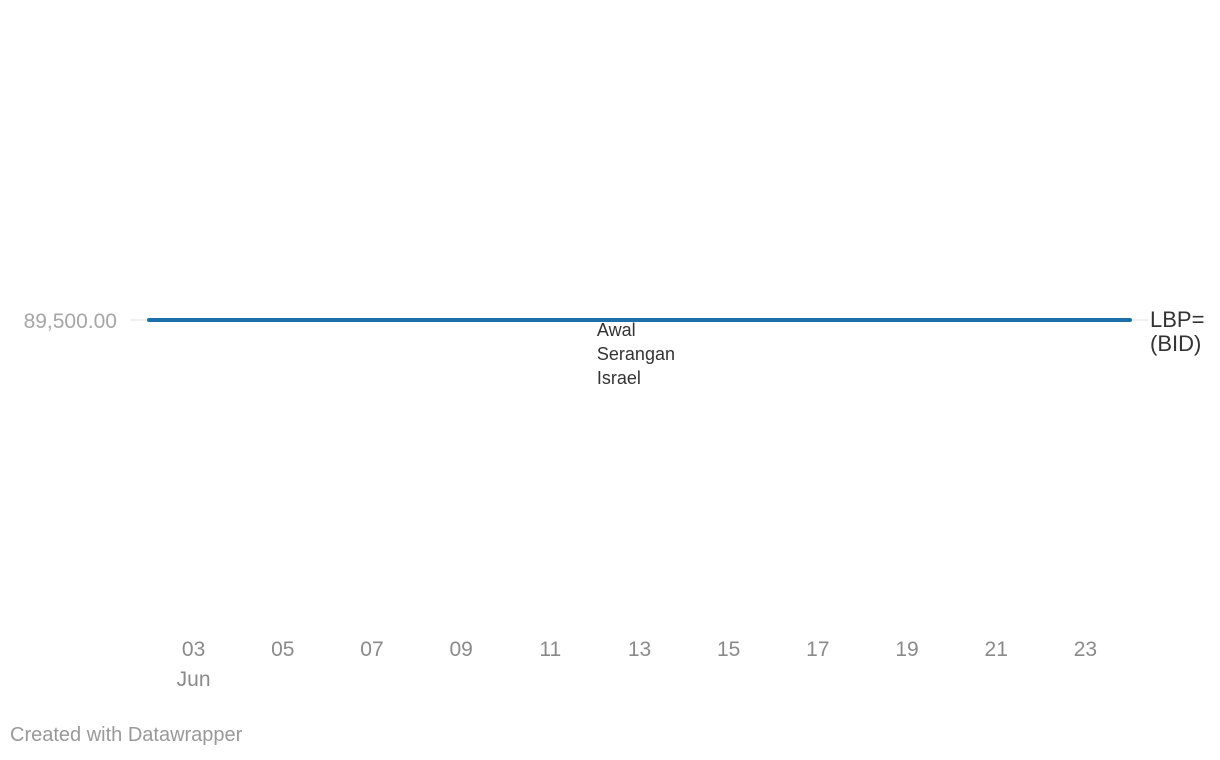 This screenshot has width=1220, height=760. What do you see at coordinates (637, 664) in the screenshot?
I see `x-axis: 03 Jun 05 07 09 11 13 15 17 19 21 23` at bounding box center [637, 664].